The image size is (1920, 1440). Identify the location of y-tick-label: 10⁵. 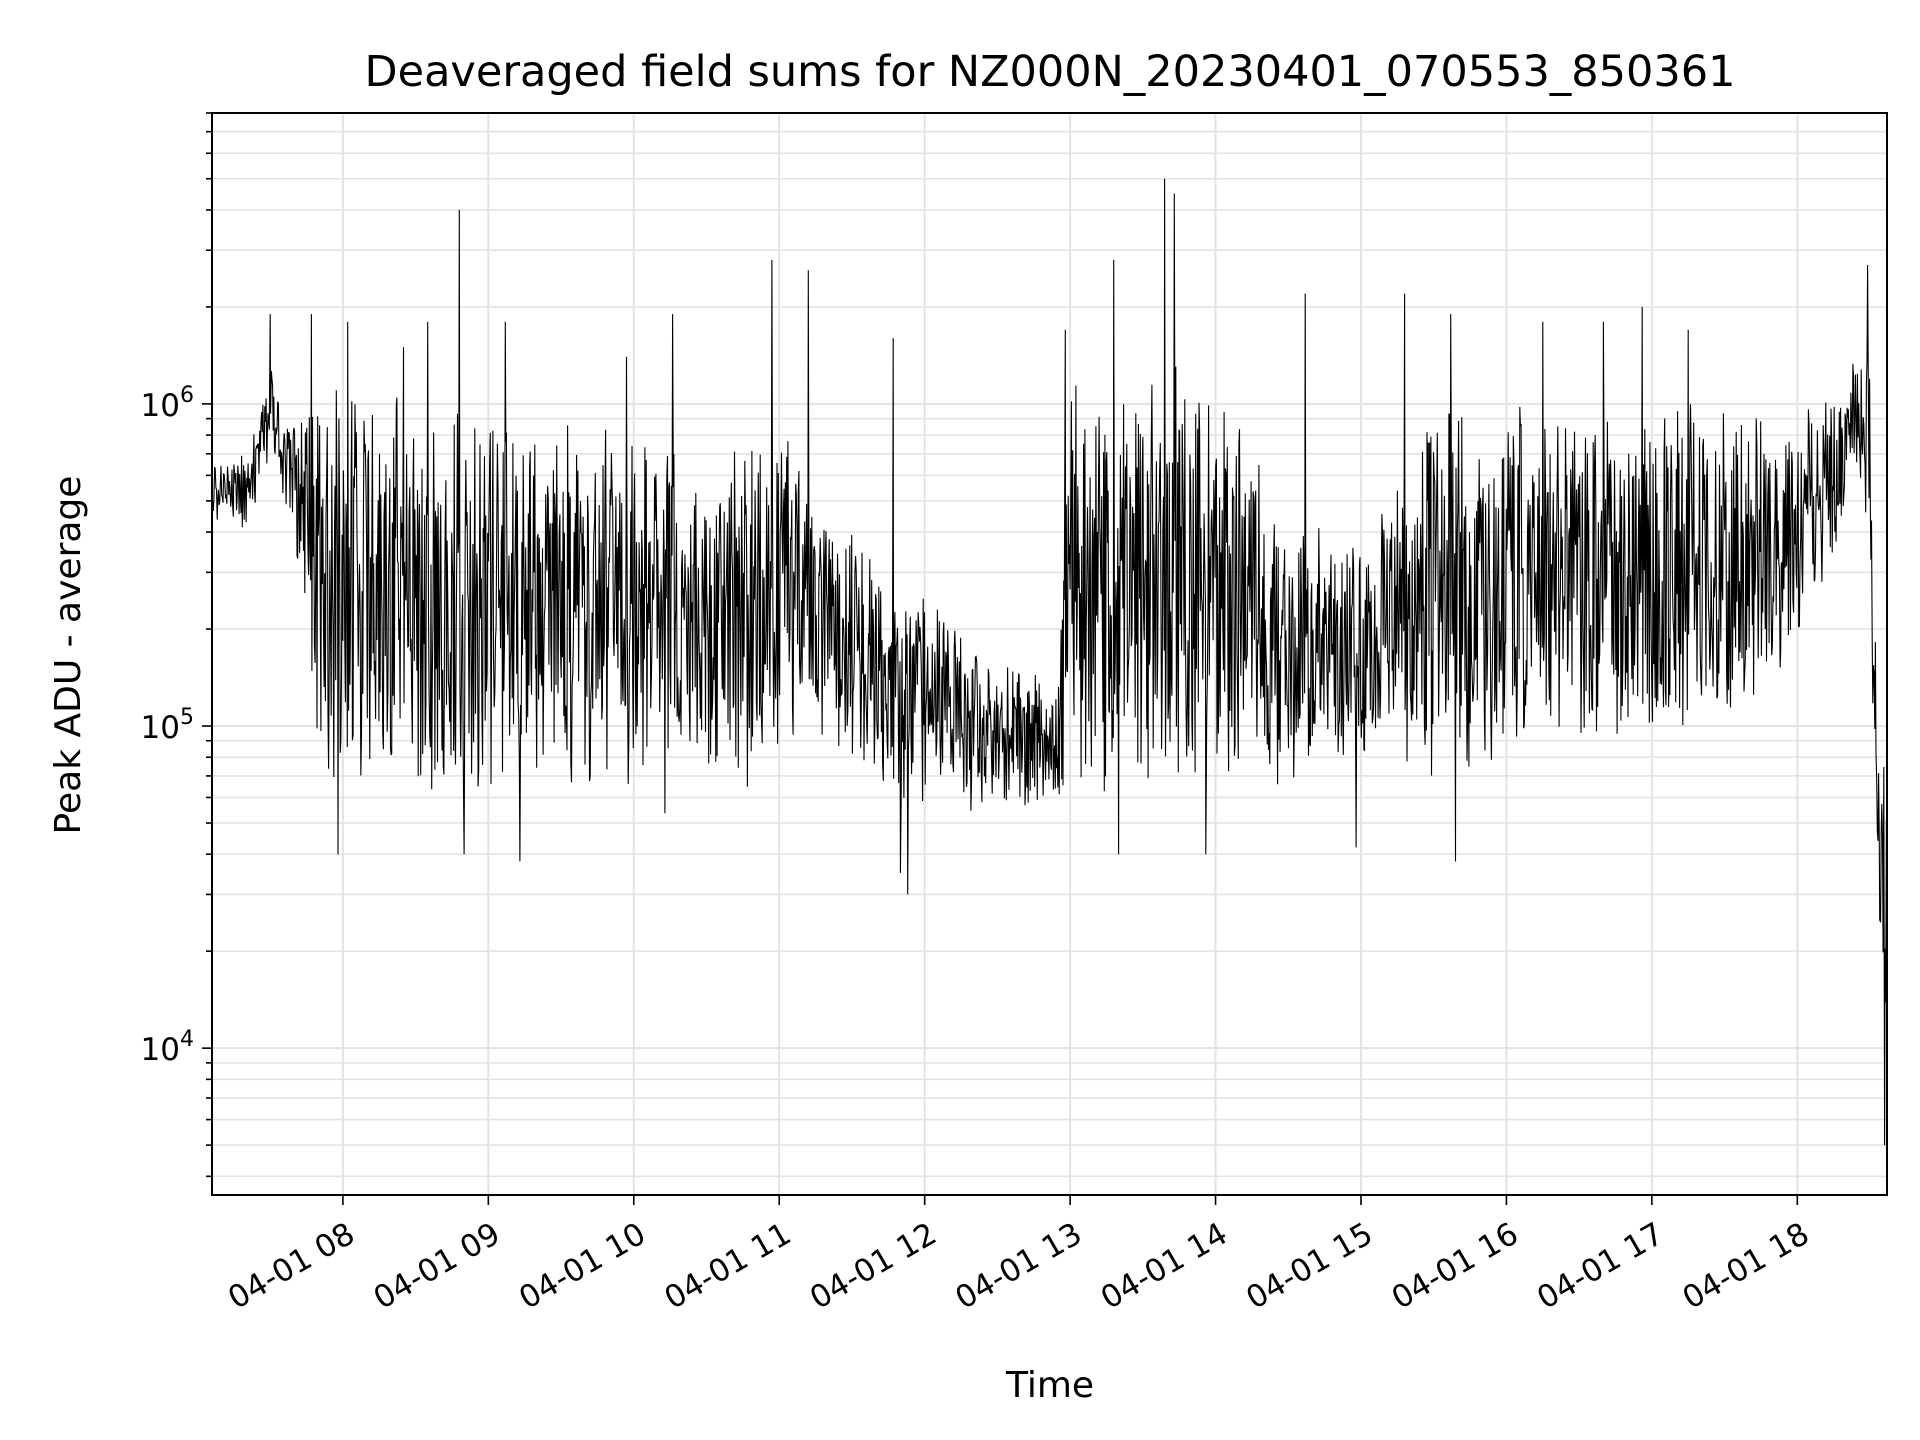
(167, 725).